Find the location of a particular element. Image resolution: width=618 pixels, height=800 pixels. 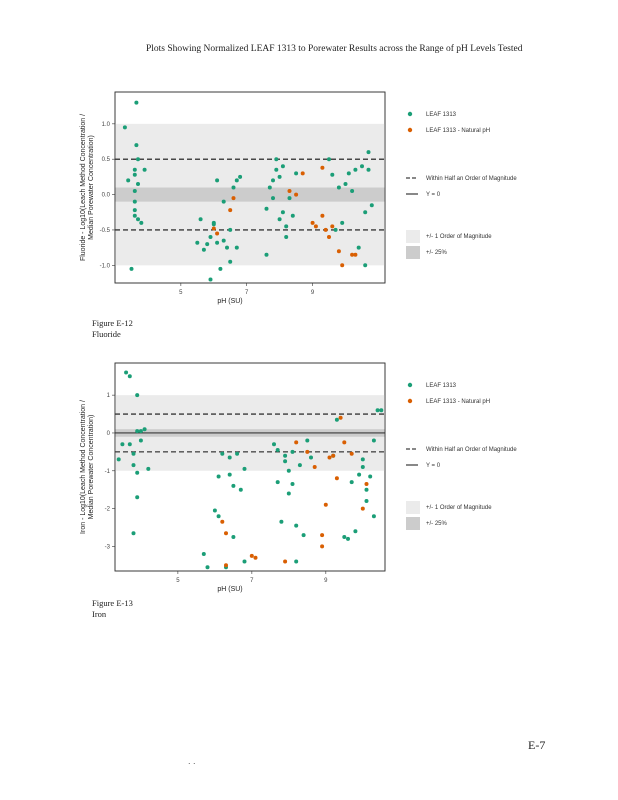

y-tick-label: -3 is located at coordinates (108, 547).